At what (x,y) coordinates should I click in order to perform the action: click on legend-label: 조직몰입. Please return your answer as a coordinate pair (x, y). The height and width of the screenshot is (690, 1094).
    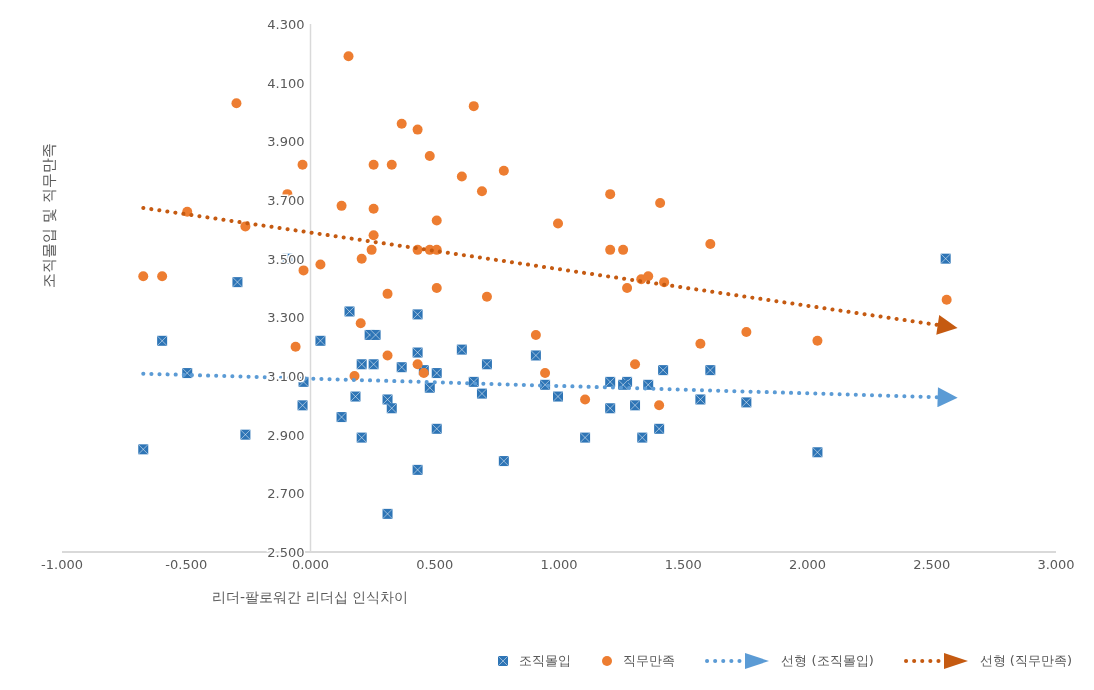
    Looking at the image, I should click on (545, 661).